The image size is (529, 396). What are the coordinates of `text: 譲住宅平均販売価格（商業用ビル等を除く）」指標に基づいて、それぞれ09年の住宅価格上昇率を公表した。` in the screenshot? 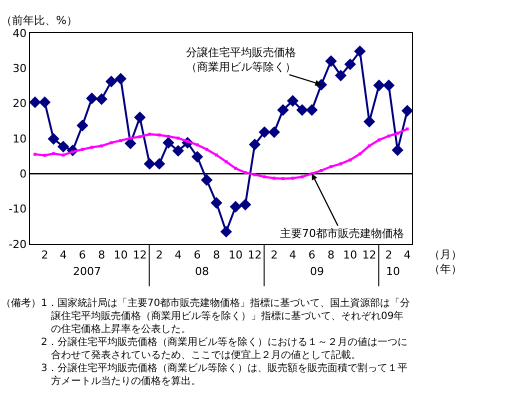 It's located at (227, 323).